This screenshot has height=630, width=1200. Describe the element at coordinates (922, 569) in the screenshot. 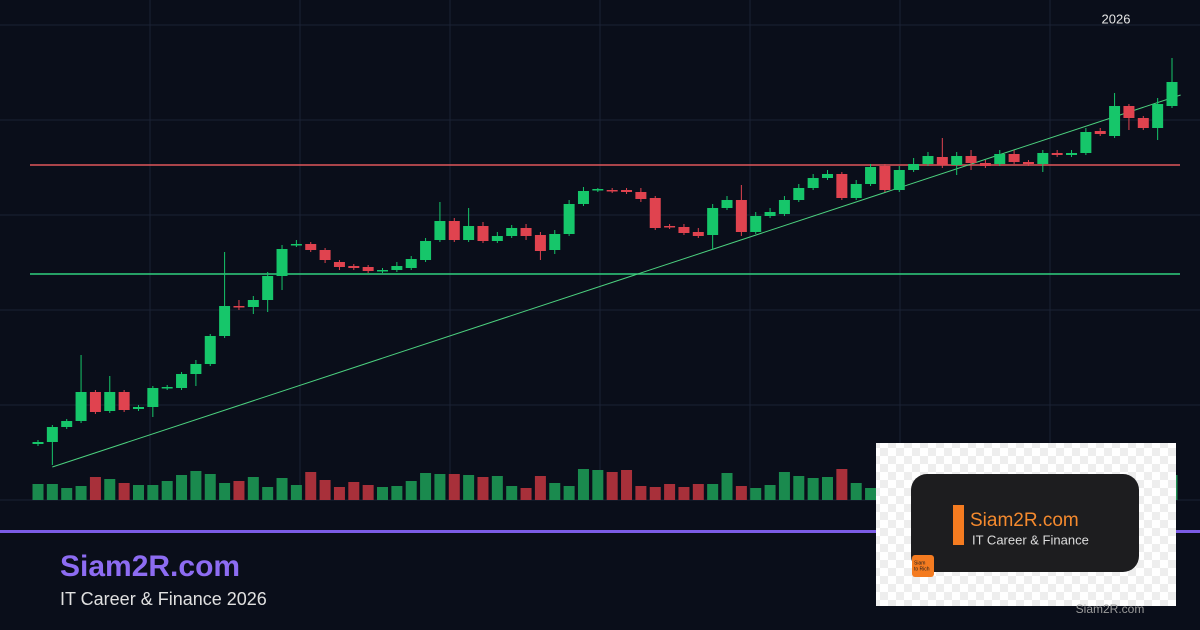

I see `badge-icon-text: to Rich` at that location.